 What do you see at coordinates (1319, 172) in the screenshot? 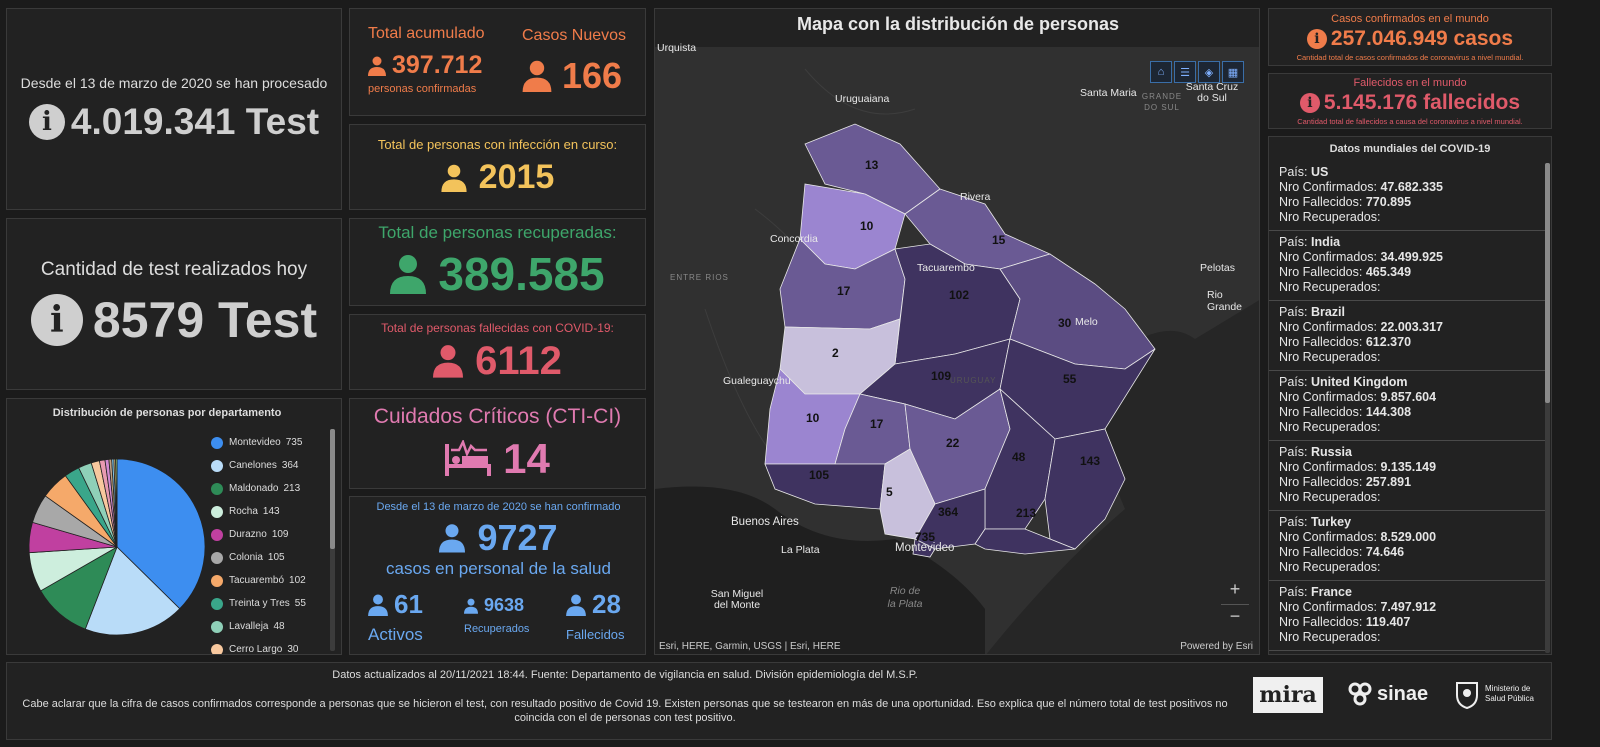
I see `country-field-value: US` at bounding box center [1319, 172].